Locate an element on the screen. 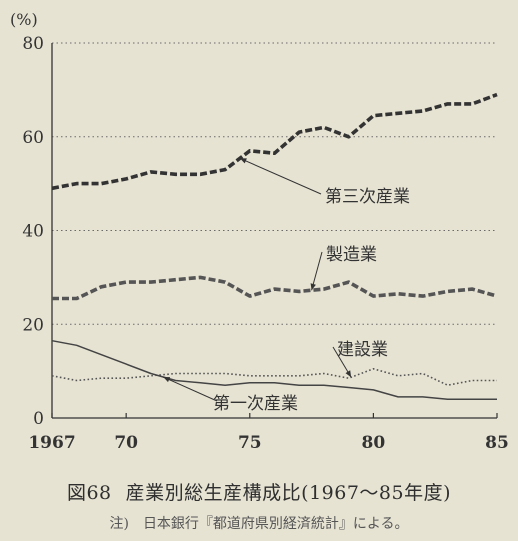 This screenshot has width=518, height=541. figure-note: 注) 日本銀行『都道府県別経済統計』による。 is located at coordinates (259, 523).